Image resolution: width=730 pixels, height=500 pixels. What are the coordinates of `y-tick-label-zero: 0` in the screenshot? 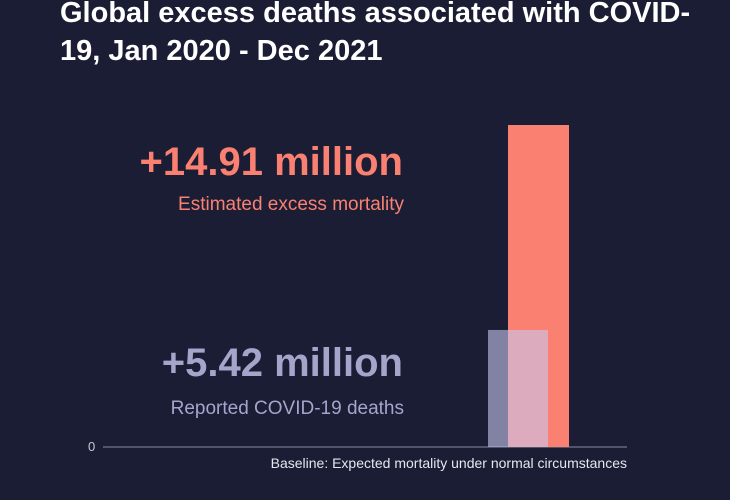 It's located at (92, 446).